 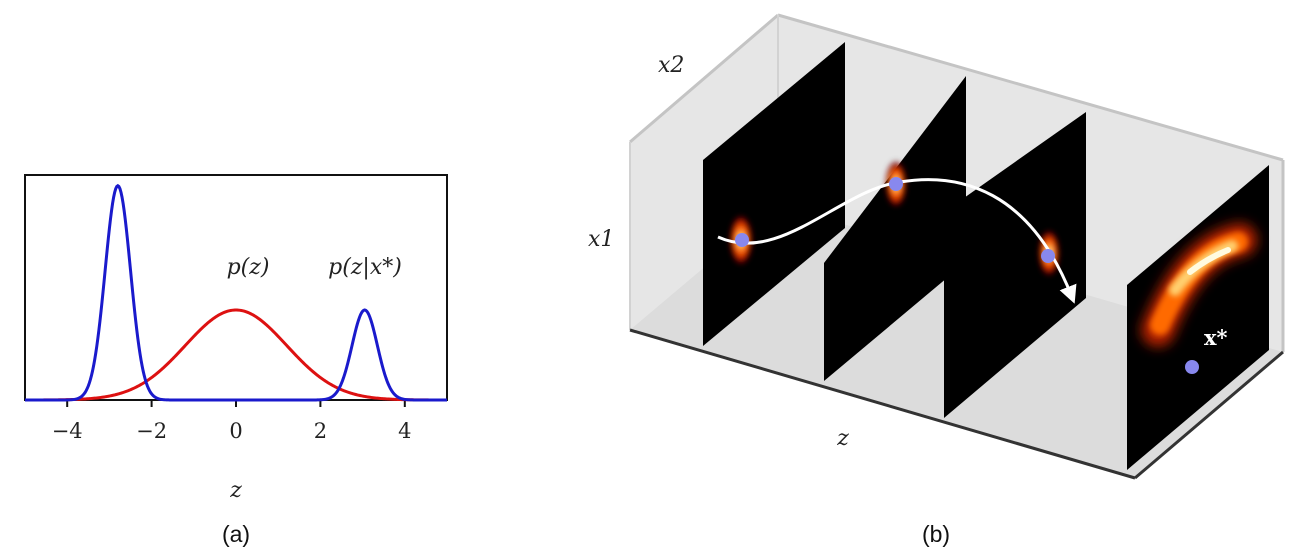 I want to click on x-tick-label: 4, so click(x=404, y=431).